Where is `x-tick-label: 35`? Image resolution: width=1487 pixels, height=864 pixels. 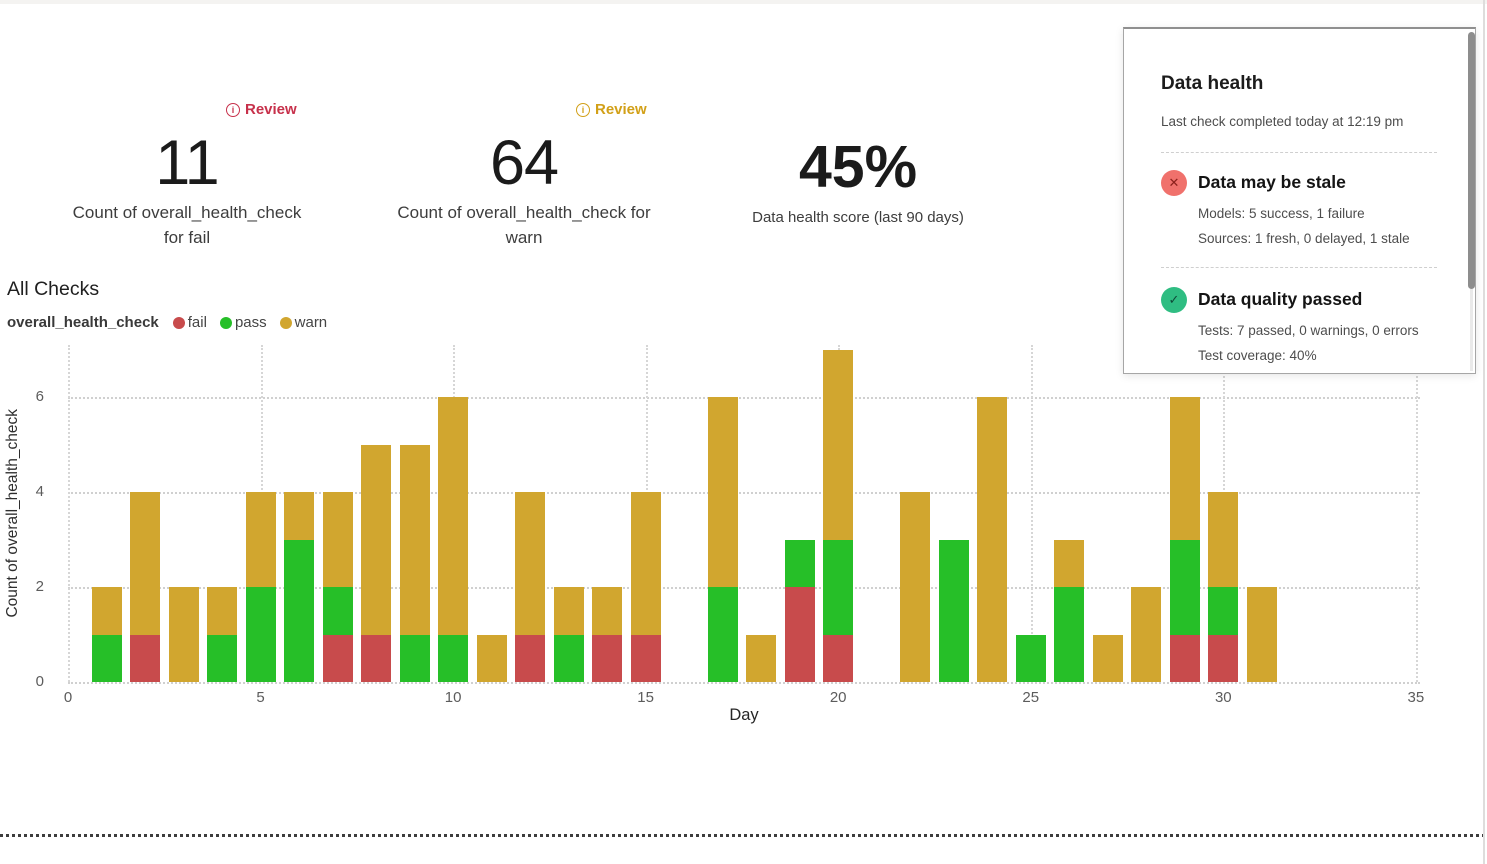 x-tick-label: 35 is located at coordinates (1416, 697).